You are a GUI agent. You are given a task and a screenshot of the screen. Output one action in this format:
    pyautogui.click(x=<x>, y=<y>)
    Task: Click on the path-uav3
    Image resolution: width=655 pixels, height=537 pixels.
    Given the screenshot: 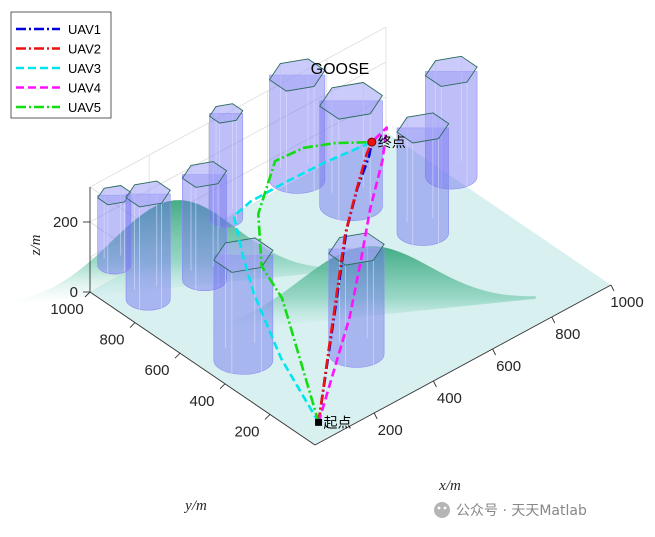 What is the action you would take?
    pyautogui.click(x=302, y=282)
    